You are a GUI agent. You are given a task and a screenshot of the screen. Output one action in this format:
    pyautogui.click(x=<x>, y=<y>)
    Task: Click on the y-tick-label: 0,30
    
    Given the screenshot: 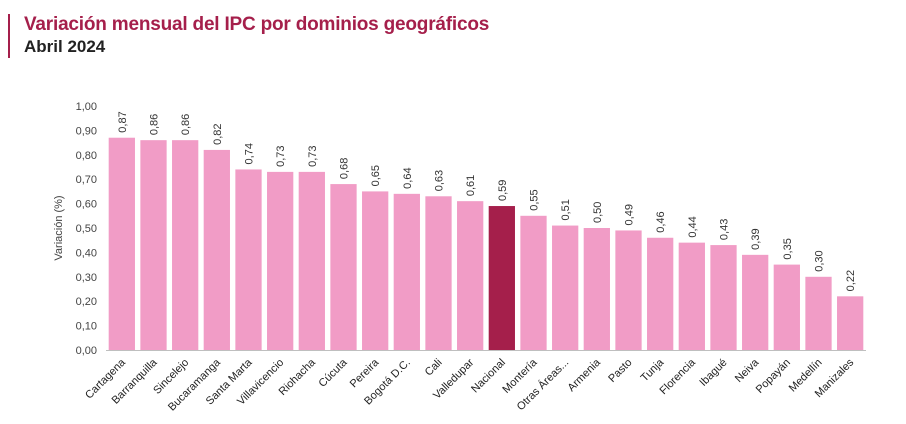 What is the action you would take?
    pyautogui.click(x=86, y=278)
    